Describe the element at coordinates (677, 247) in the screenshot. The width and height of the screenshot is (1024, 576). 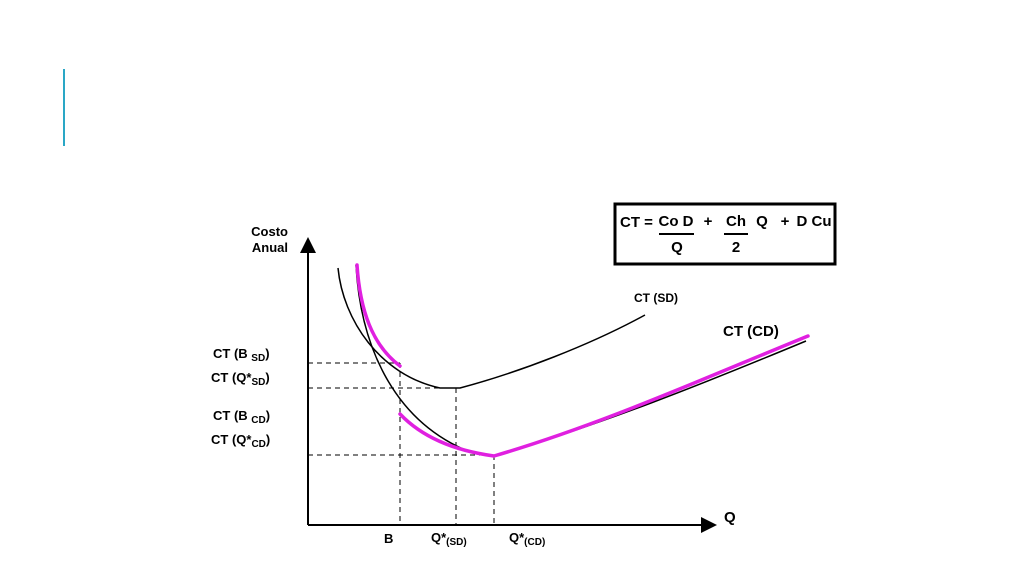
I see `formula-term1-denominator: Q` at that location.